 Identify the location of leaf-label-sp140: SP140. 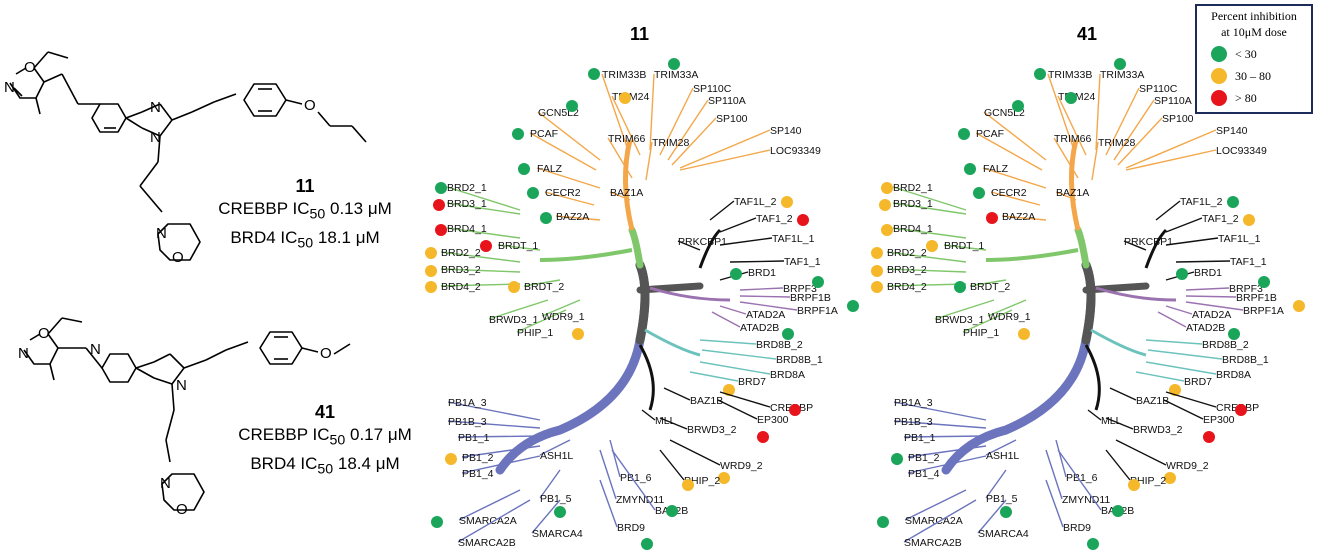
(1232, 131).